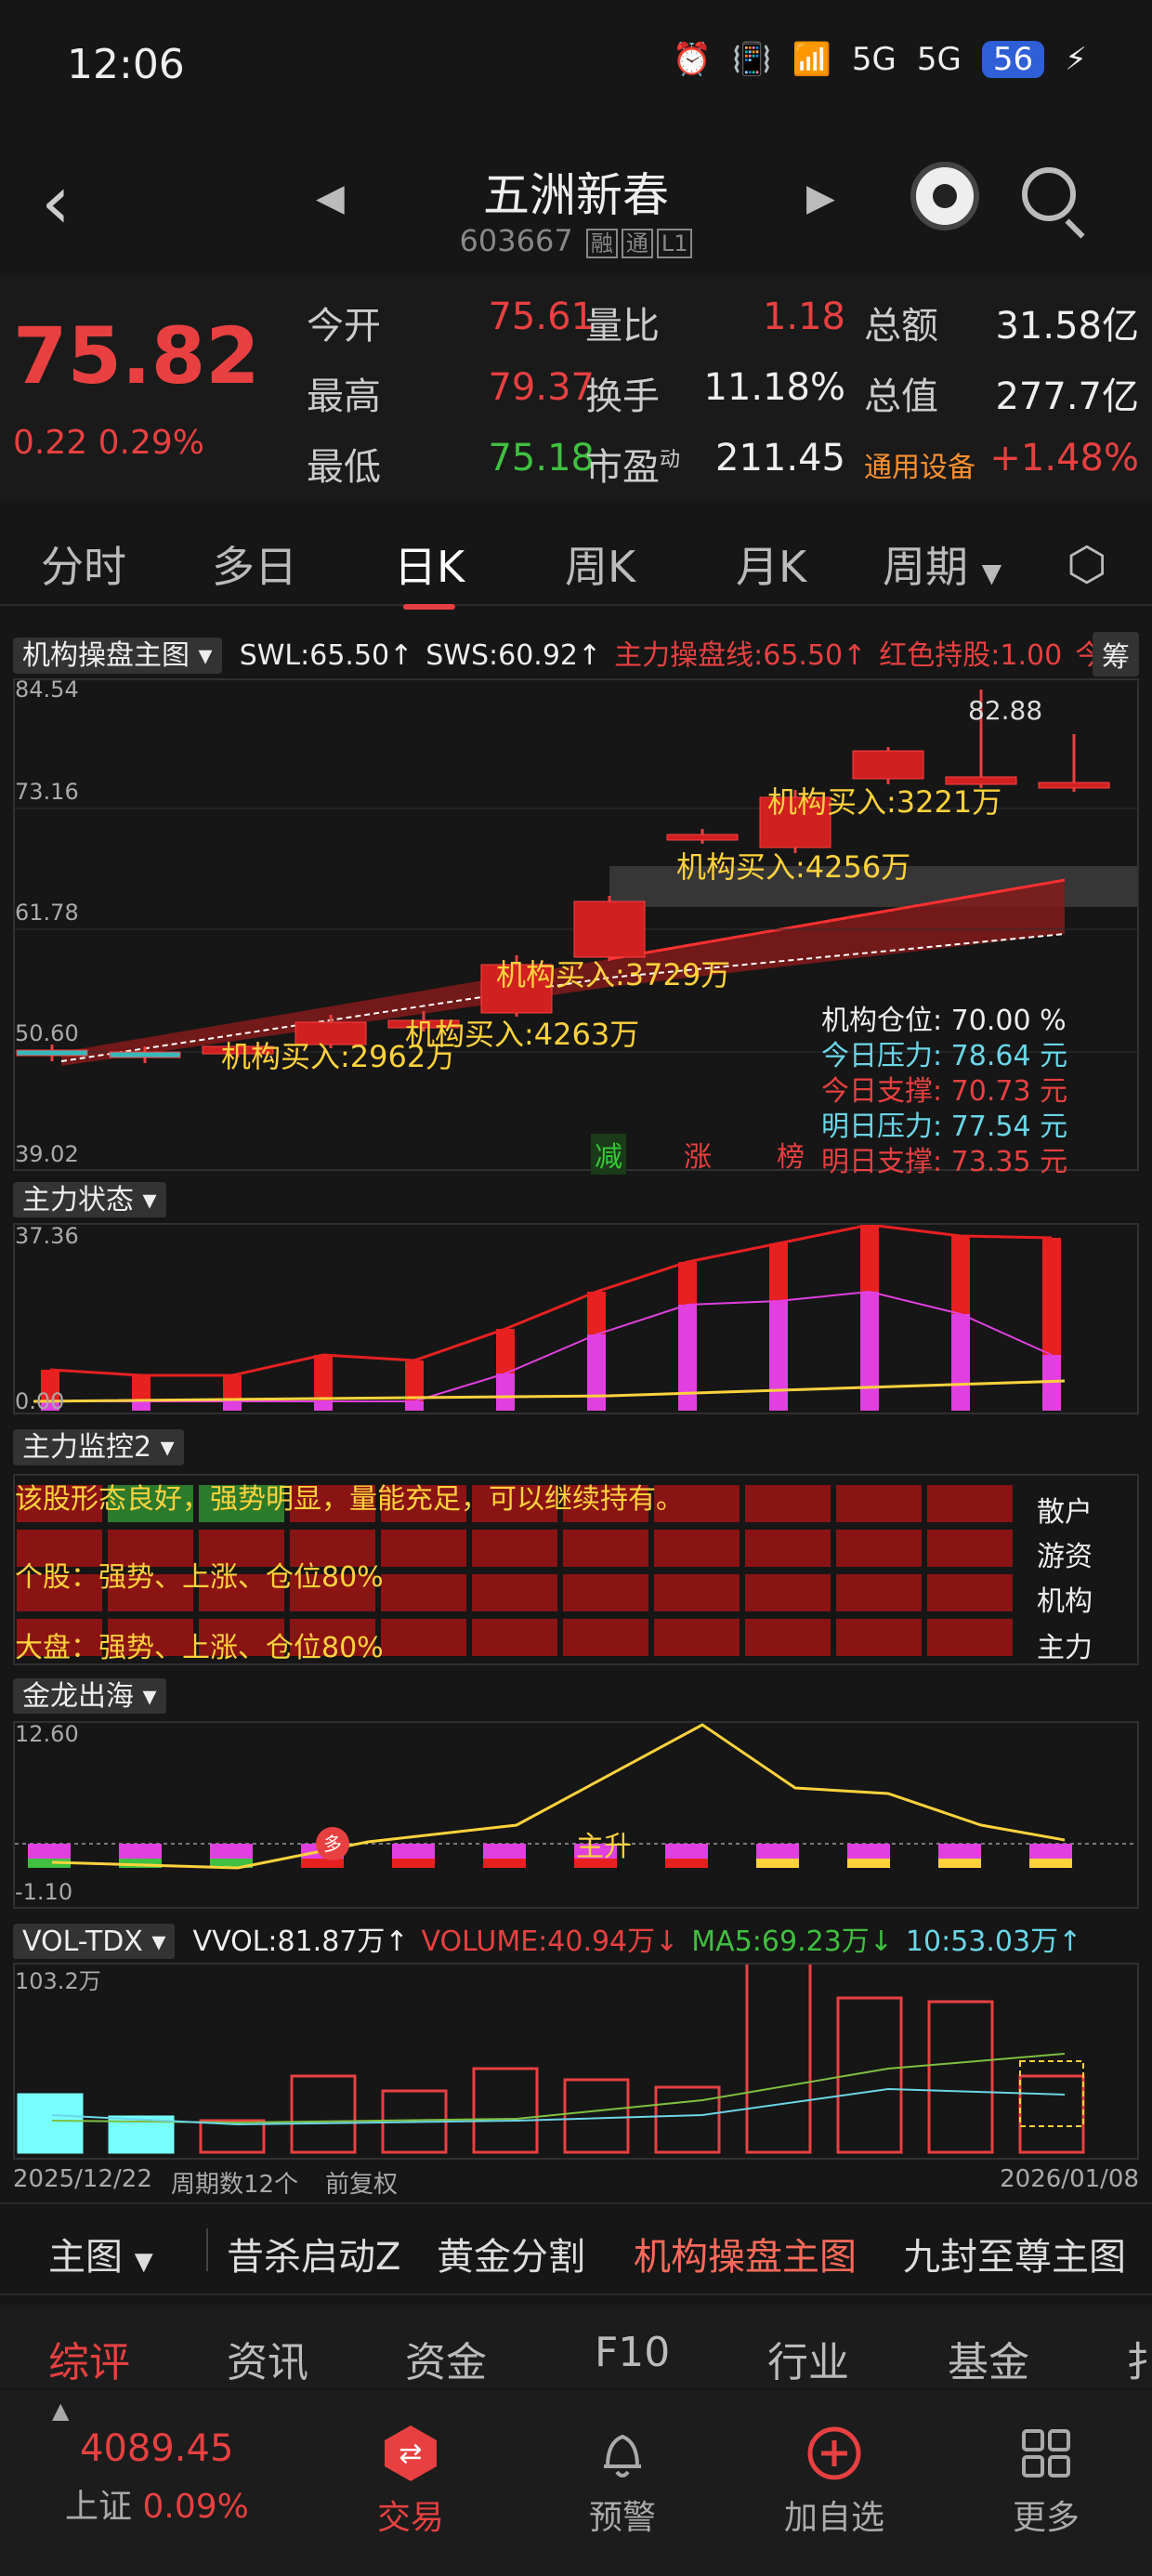 This screenshot has width=1152, height=2576. Describe the element at coordinates (576, 240) in the screenshot. I see `stock-code-line: 603667 融通 L1` at that location.